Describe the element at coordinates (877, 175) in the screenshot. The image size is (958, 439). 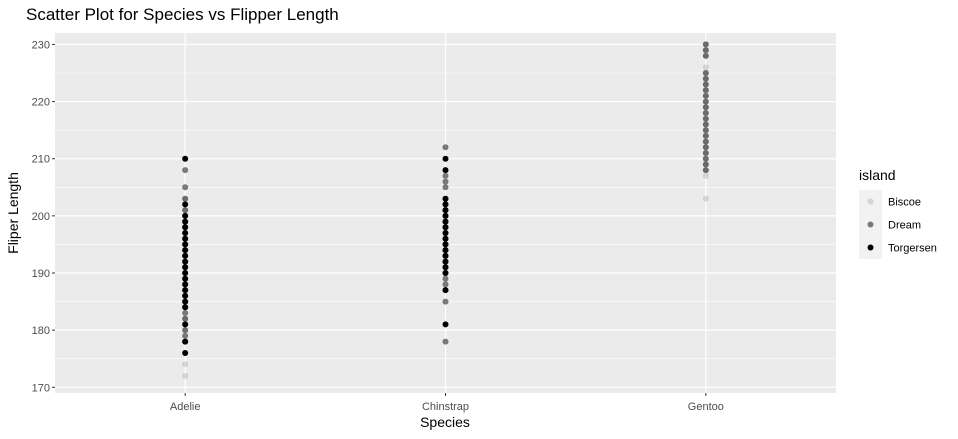
I see `legend-title: island` at that location.